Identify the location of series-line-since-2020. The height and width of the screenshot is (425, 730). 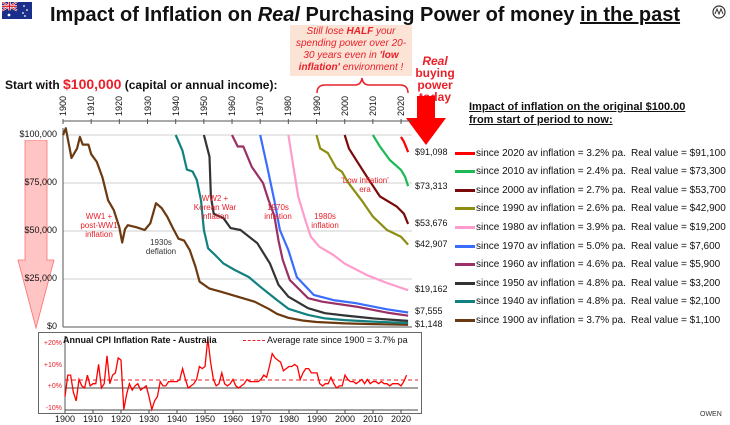
(405, 144).